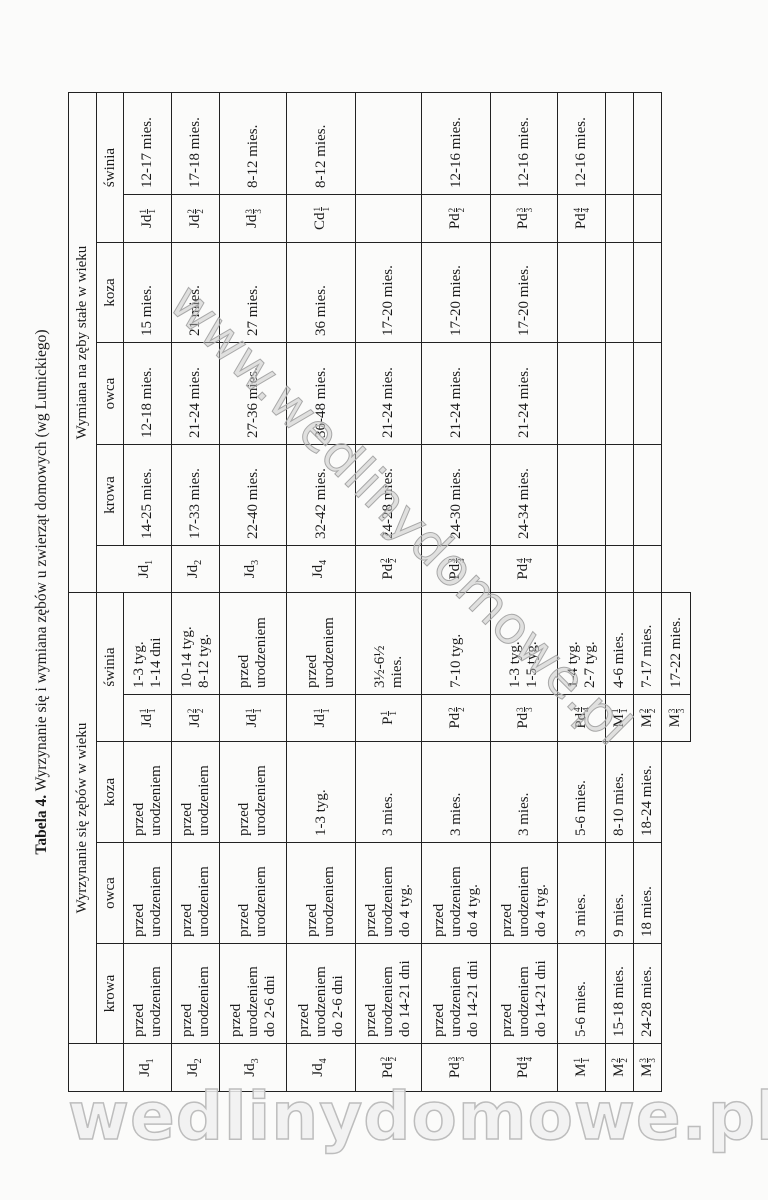 The image size is (768, 1200). What do you see at coordinates (647, 643) in the screenshot?
I see `eruption-swinia-cell: 7-17 mies.` at bounding box center [647, 643].